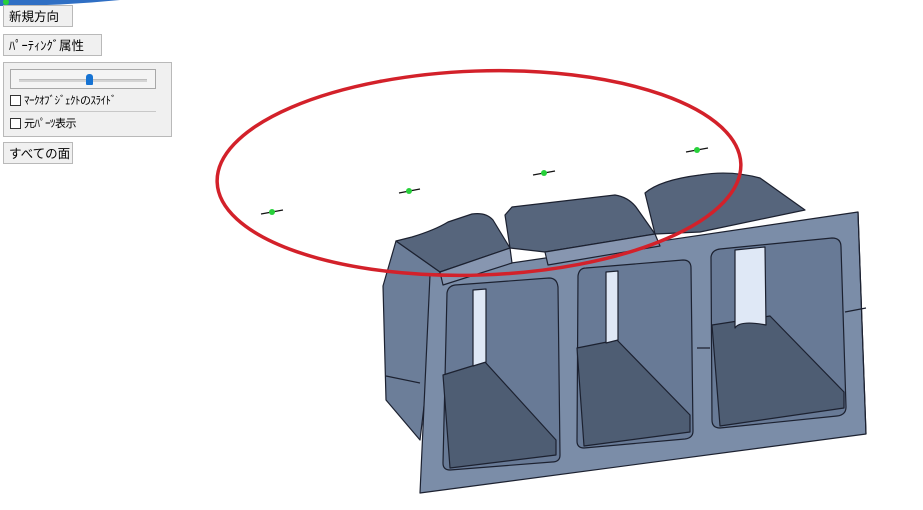  I want to click on slider-thumb, so click(90, 79).